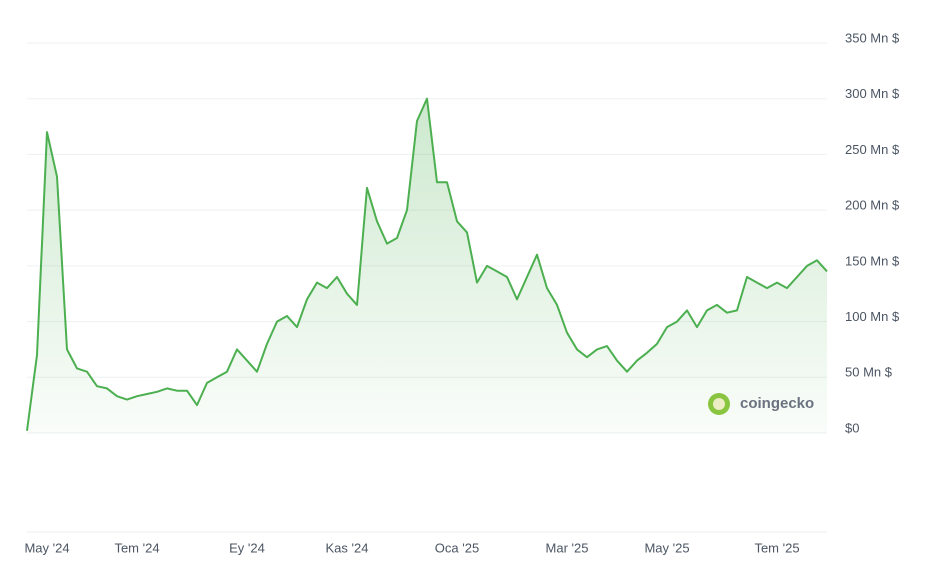 Image resolution: width=932 pixels, height=576 pixels. Describe the element at coordinates (666, 547) in the screenshot. I see `x-tick-label: May '25` at that location.